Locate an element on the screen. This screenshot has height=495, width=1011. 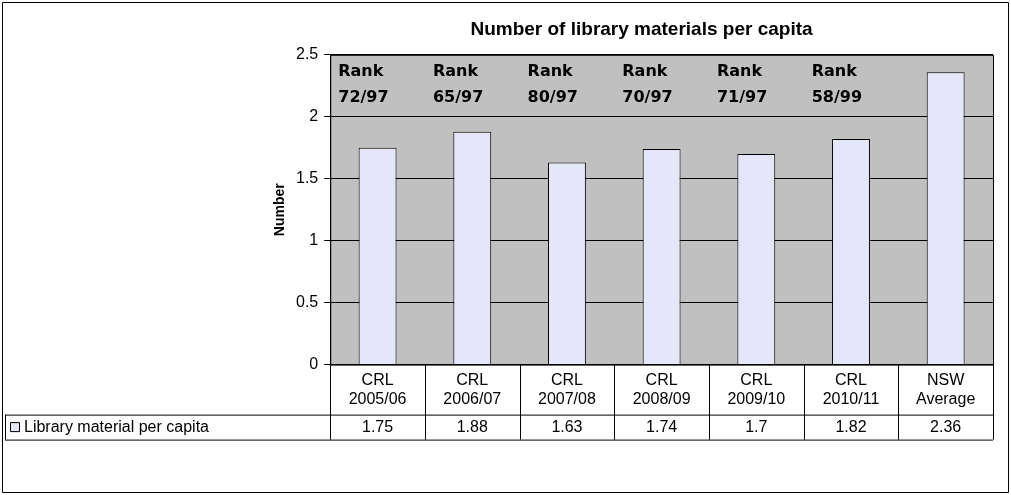
y-tick-label: 0 is located at coordinates (314, 364).